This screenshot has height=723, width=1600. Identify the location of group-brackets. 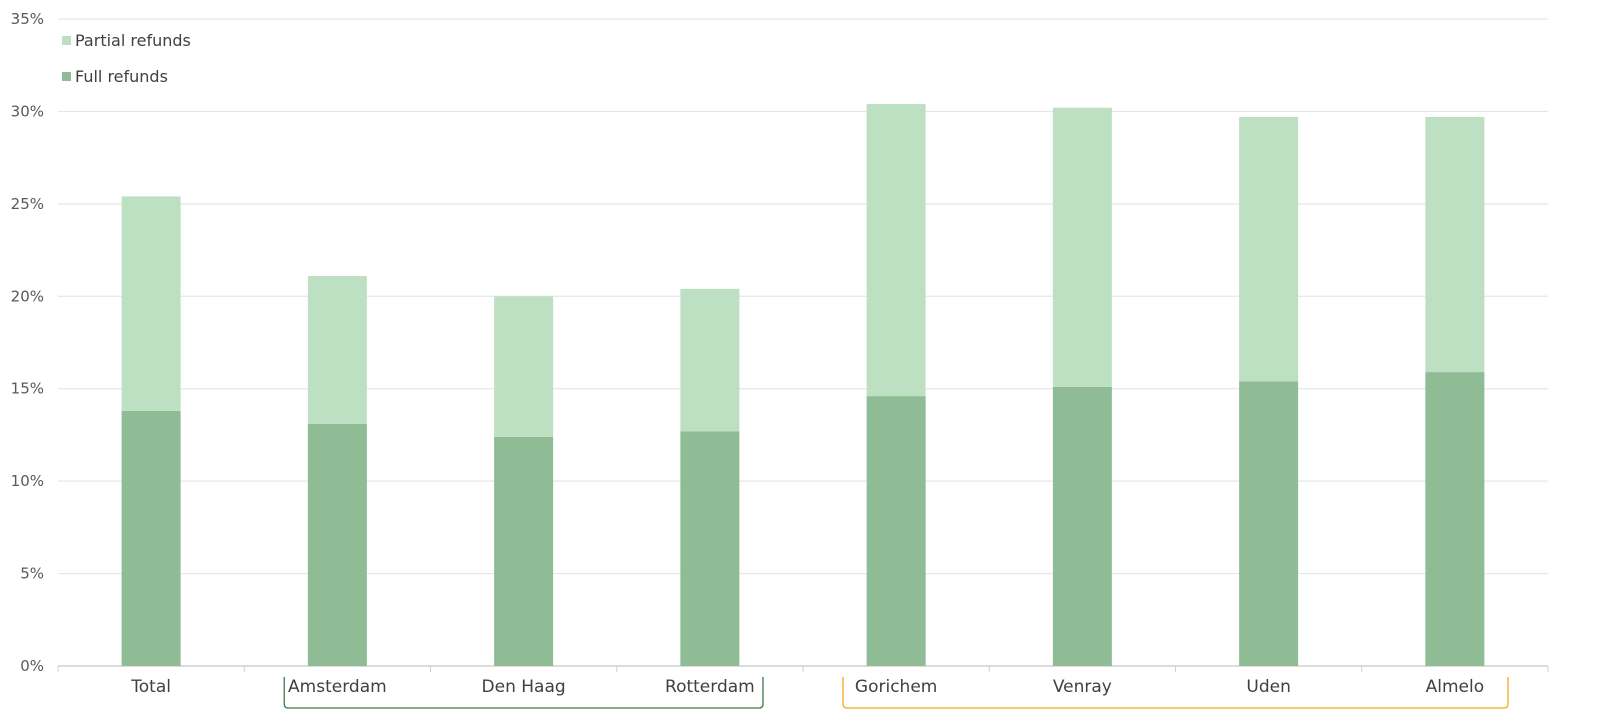
(896, 693).